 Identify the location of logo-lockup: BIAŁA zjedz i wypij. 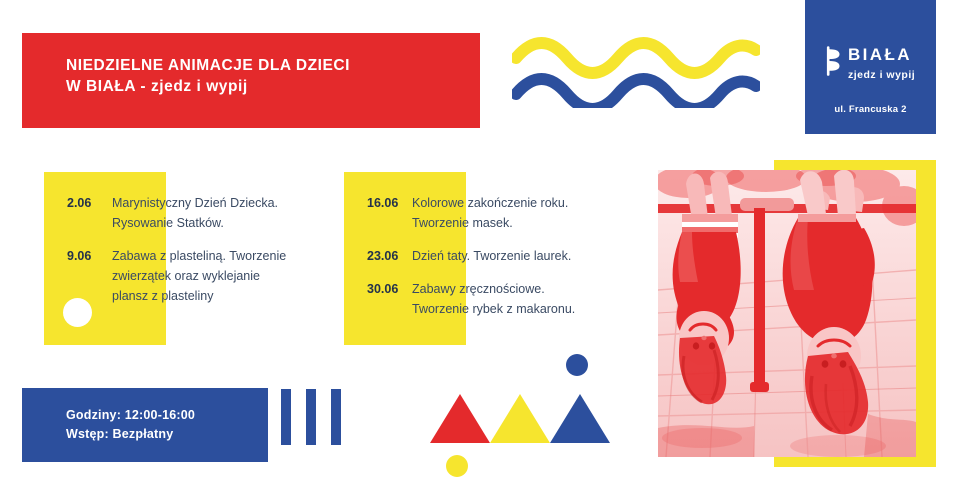
(880, 64).